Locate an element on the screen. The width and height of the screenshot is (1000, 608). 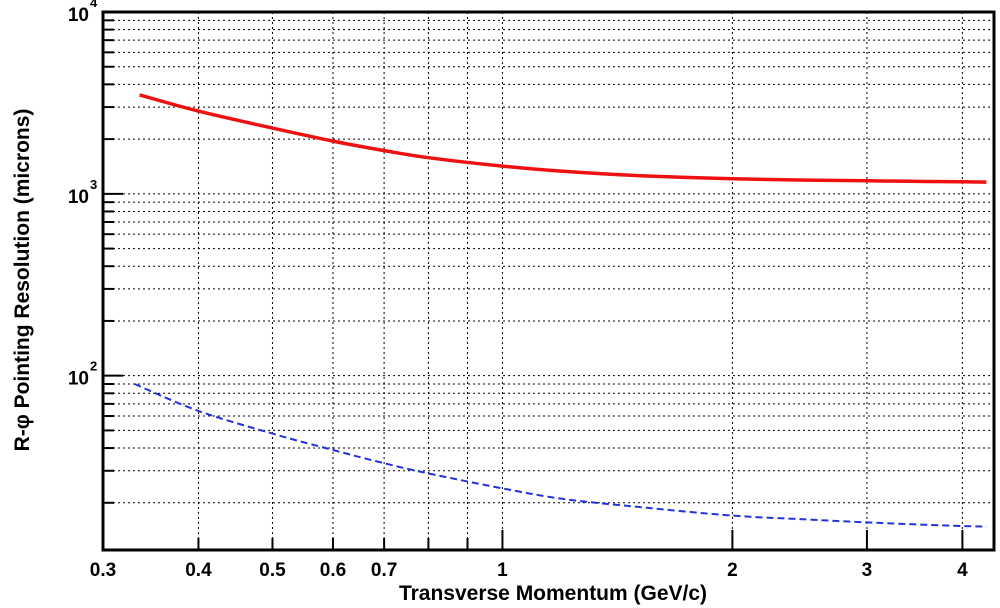
x-tick-label: 4 is located at coordinates (962, 570).